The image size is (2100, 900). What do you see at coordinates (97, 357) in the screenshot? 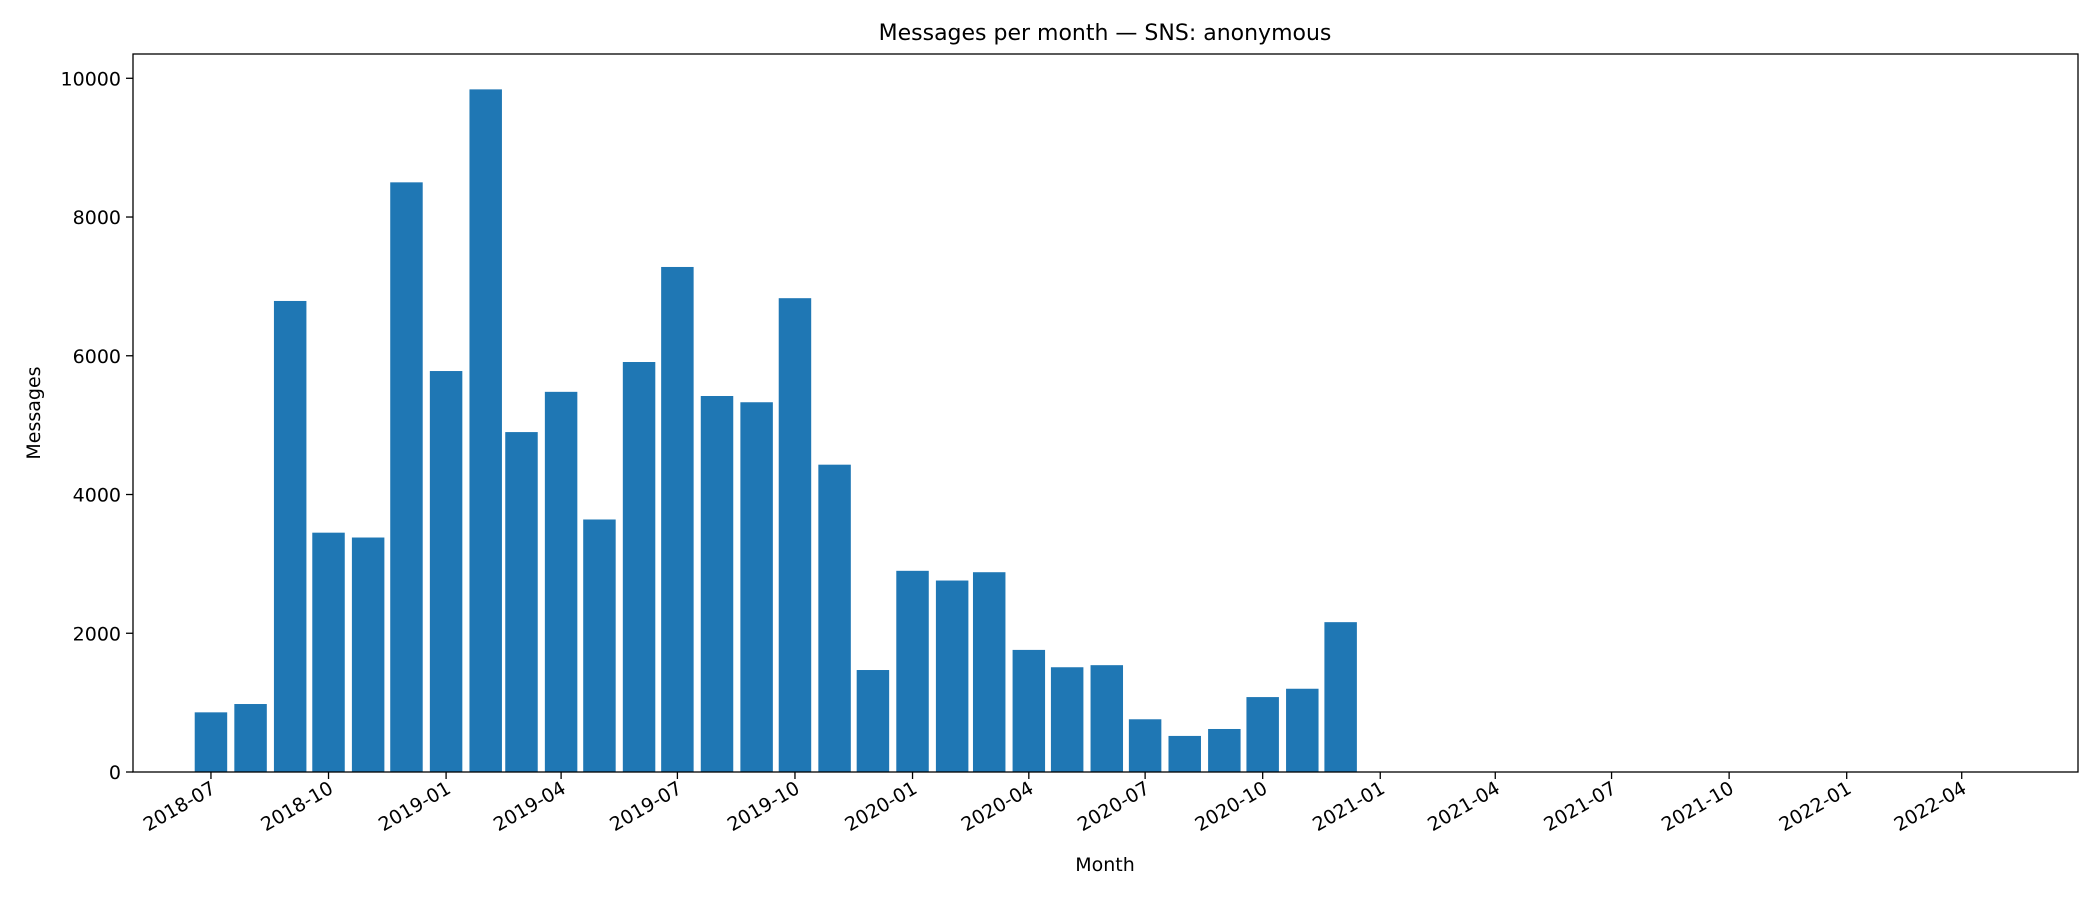
I see `y-tick-label: 6000` at bounding box center [97, 357].